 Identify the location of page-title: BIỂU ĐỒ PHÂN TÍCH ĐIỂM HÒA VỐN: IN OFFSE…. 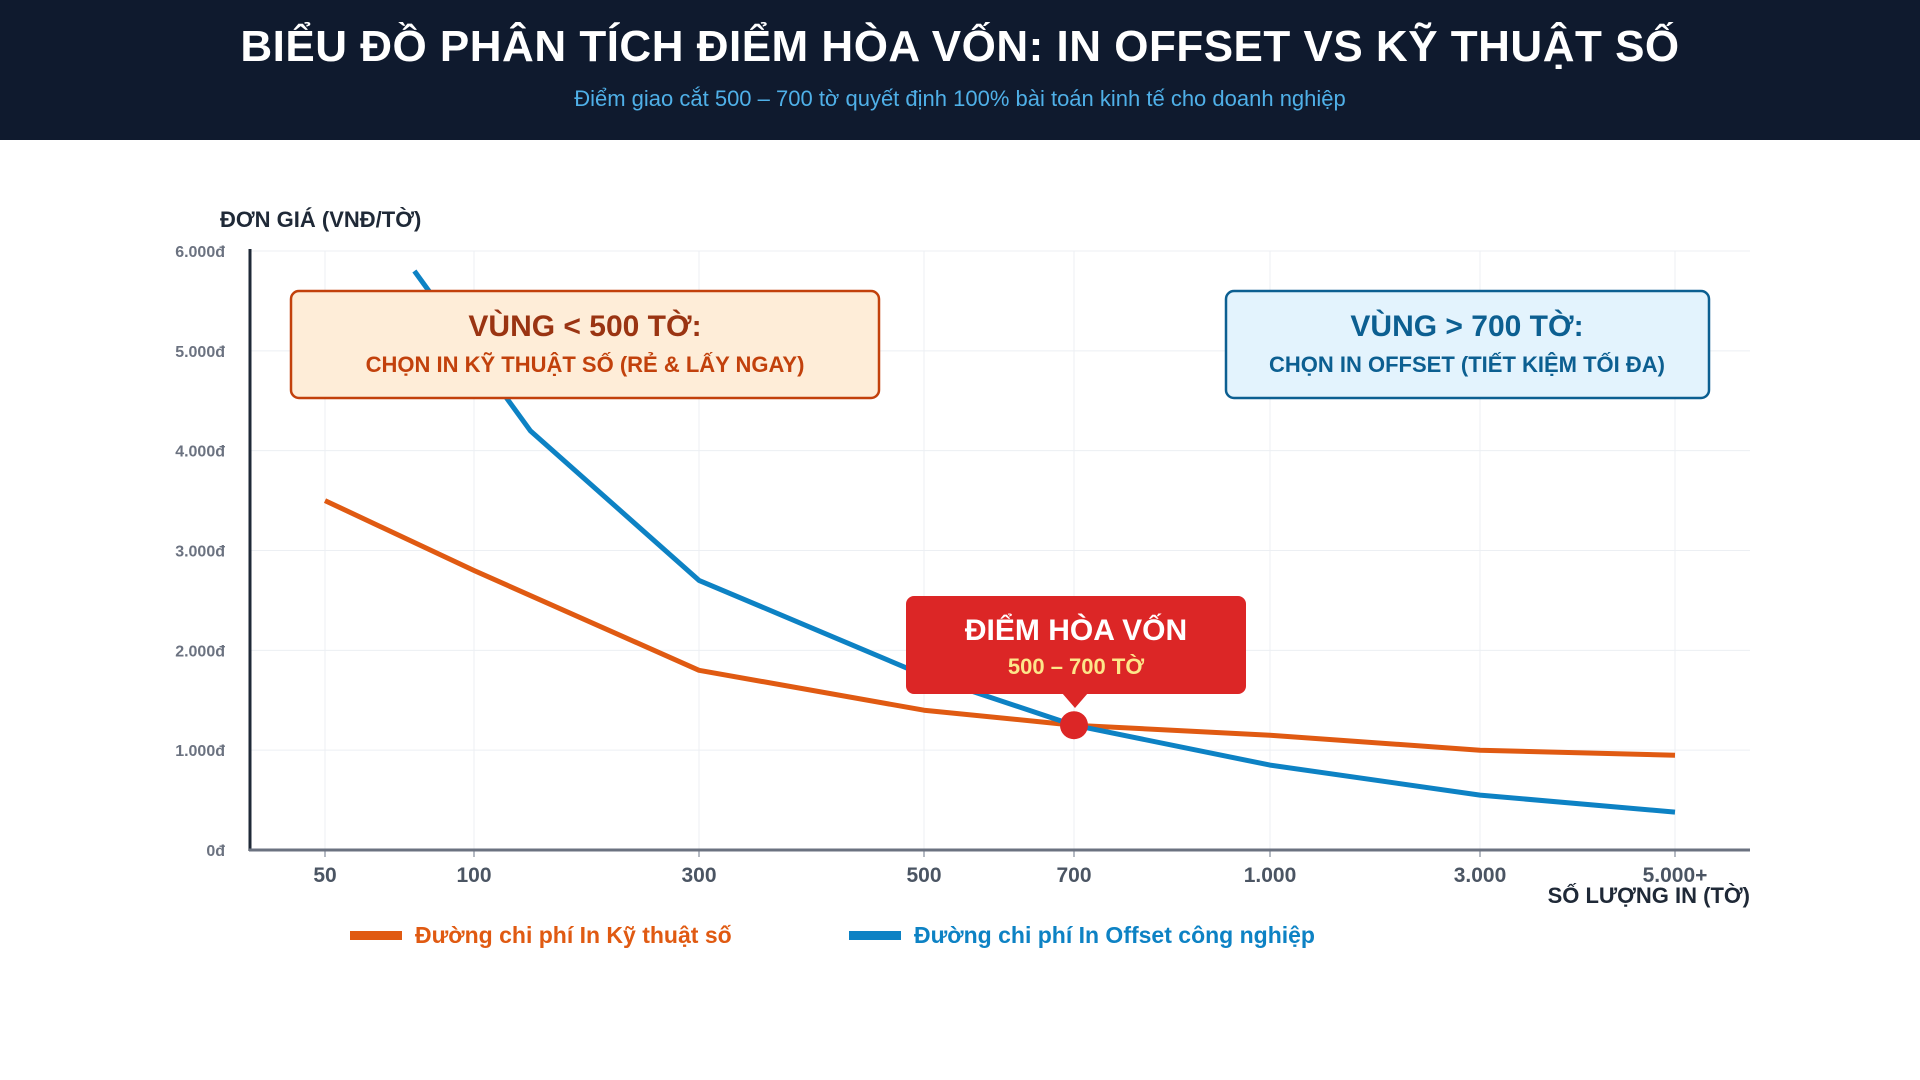
(960, 46).